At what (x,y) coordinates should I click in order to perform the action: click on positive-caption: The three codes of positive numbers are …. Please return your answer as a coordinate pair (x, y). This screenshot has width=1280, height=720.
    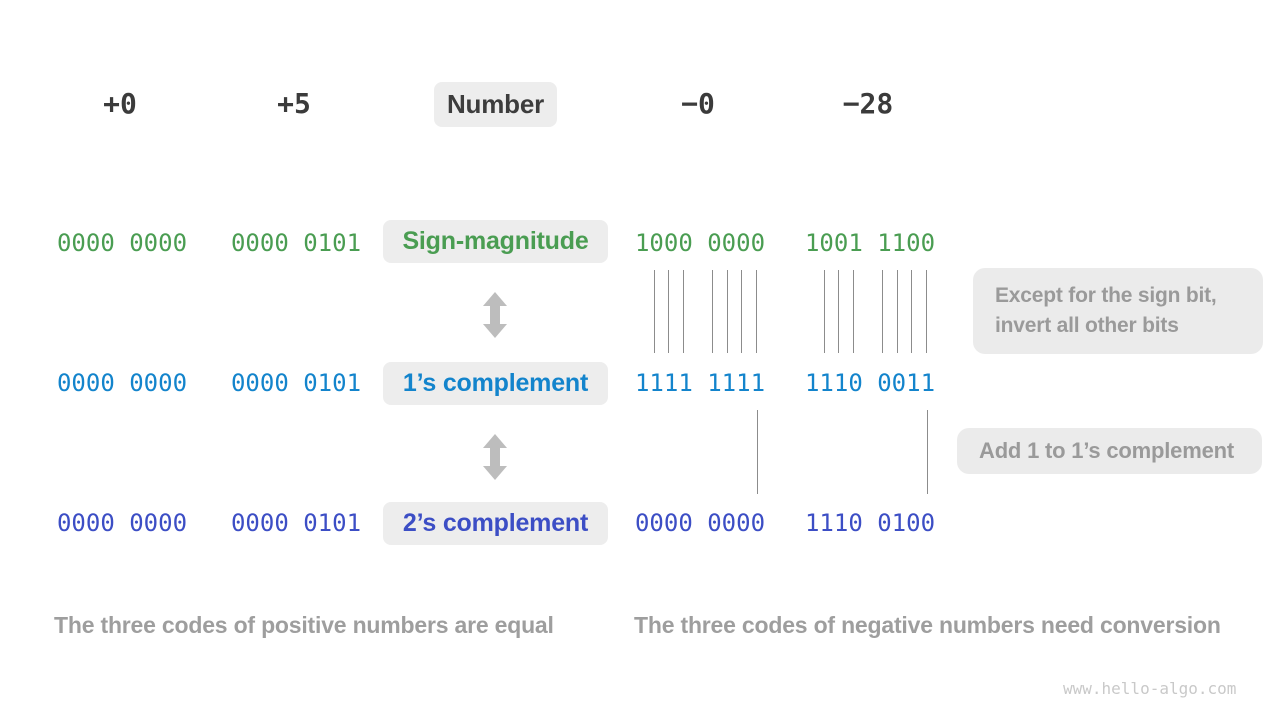
    Looking at the image, I should click on (304, 625).